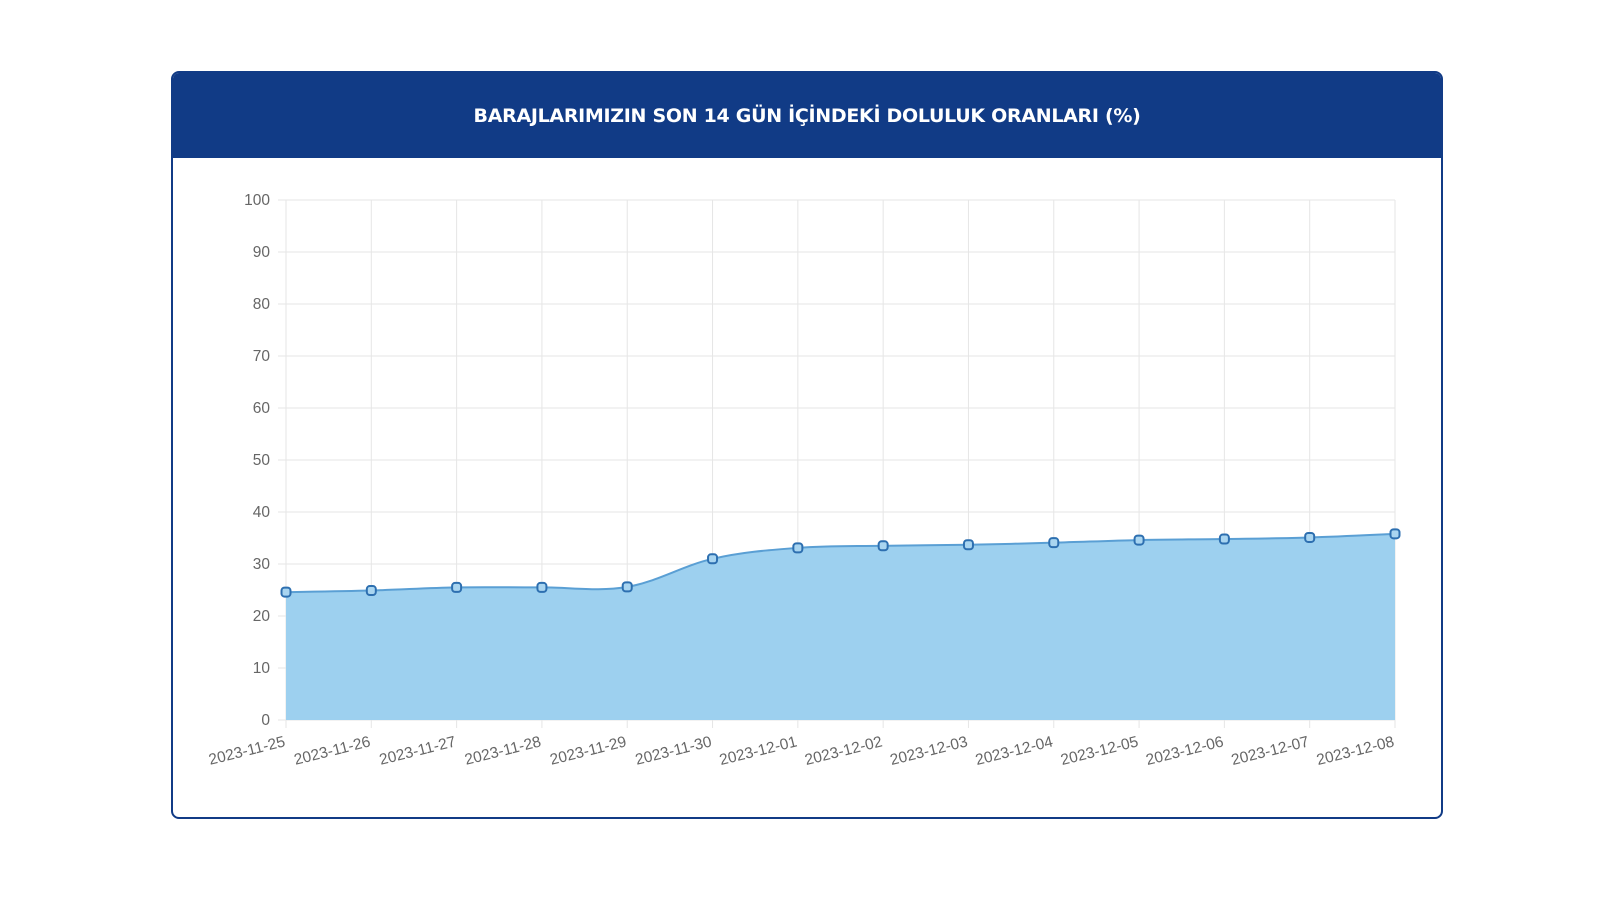  I want to click on x-tick-label: 2023-11-28, so click(503, 750).